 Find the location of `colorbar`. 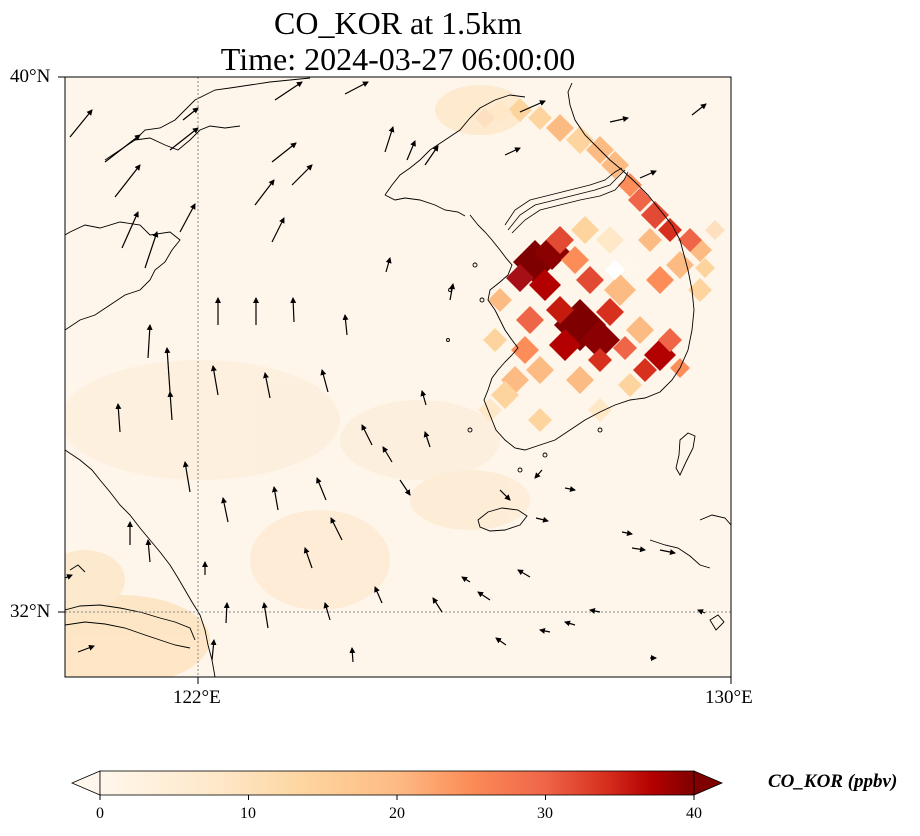

colorbar is located at coordinates (397, 785).